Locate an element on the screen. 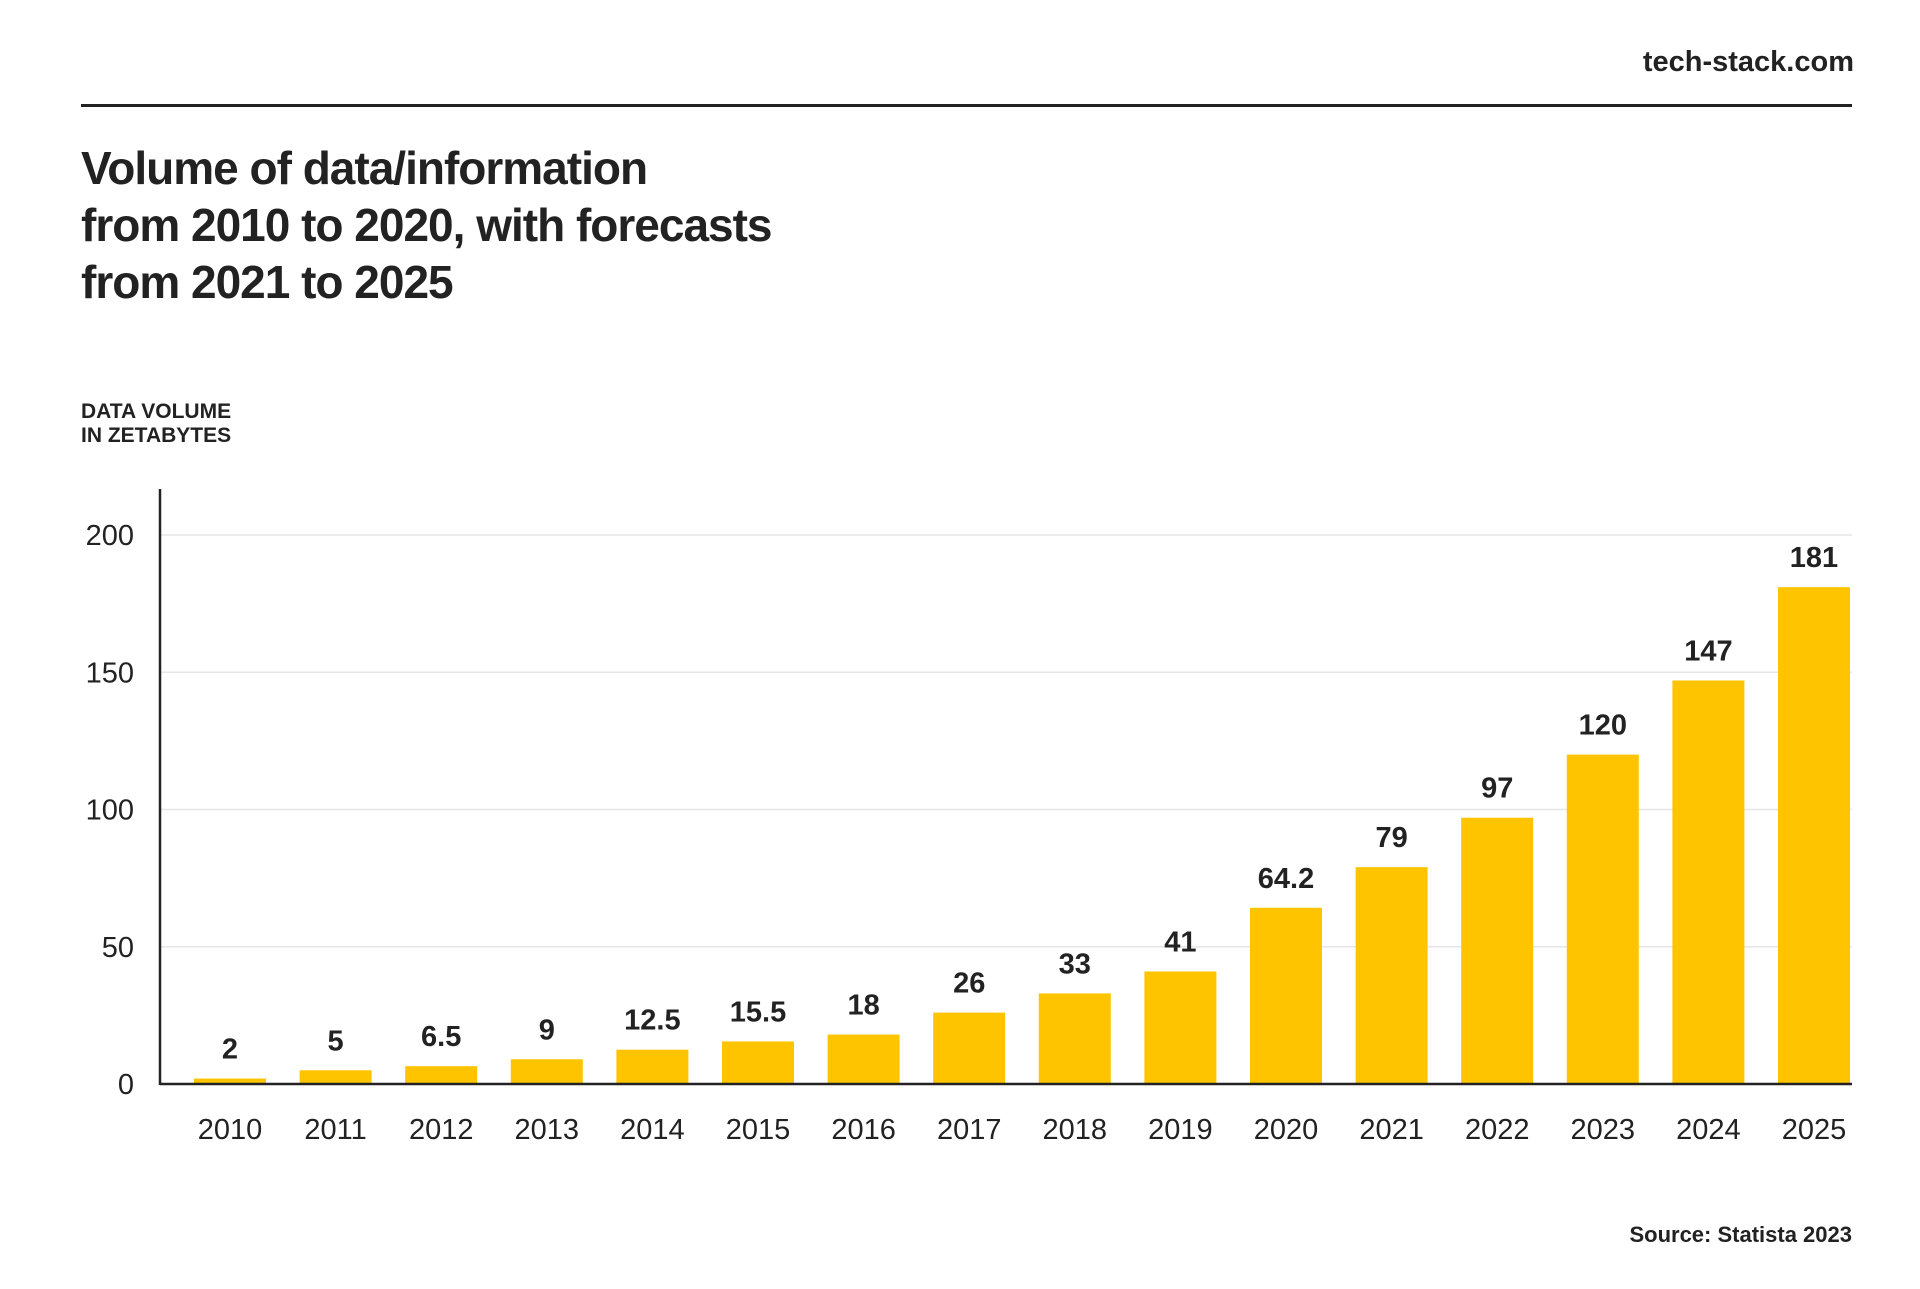 The width and height of the screenshot is (1920, 1289). data-label-2017: 26 is located at coordinates (969, 984).